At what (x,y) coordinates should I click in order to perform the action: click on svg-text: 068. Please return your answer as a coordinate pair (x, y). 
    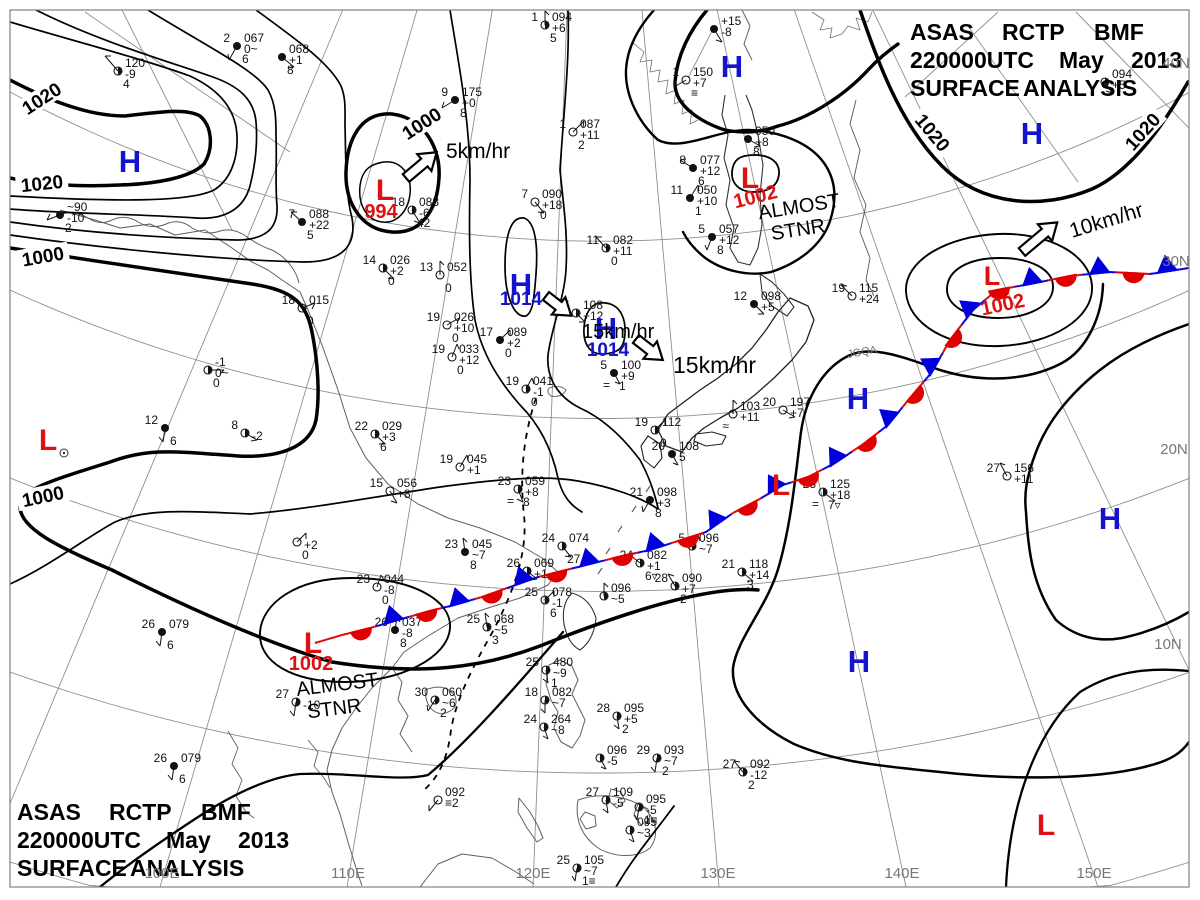
    Looking at the image, I should click on (299, 49).